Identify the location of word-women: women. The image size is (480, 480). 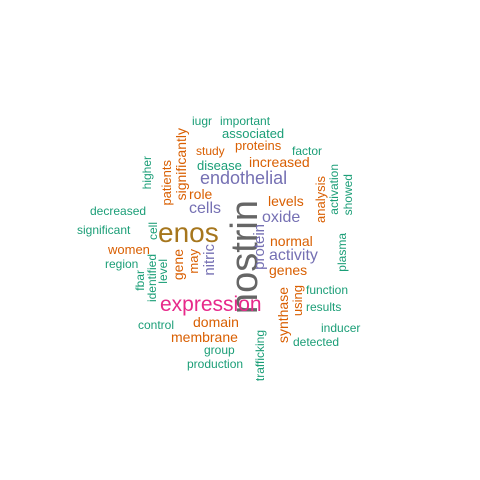
(129, 249).